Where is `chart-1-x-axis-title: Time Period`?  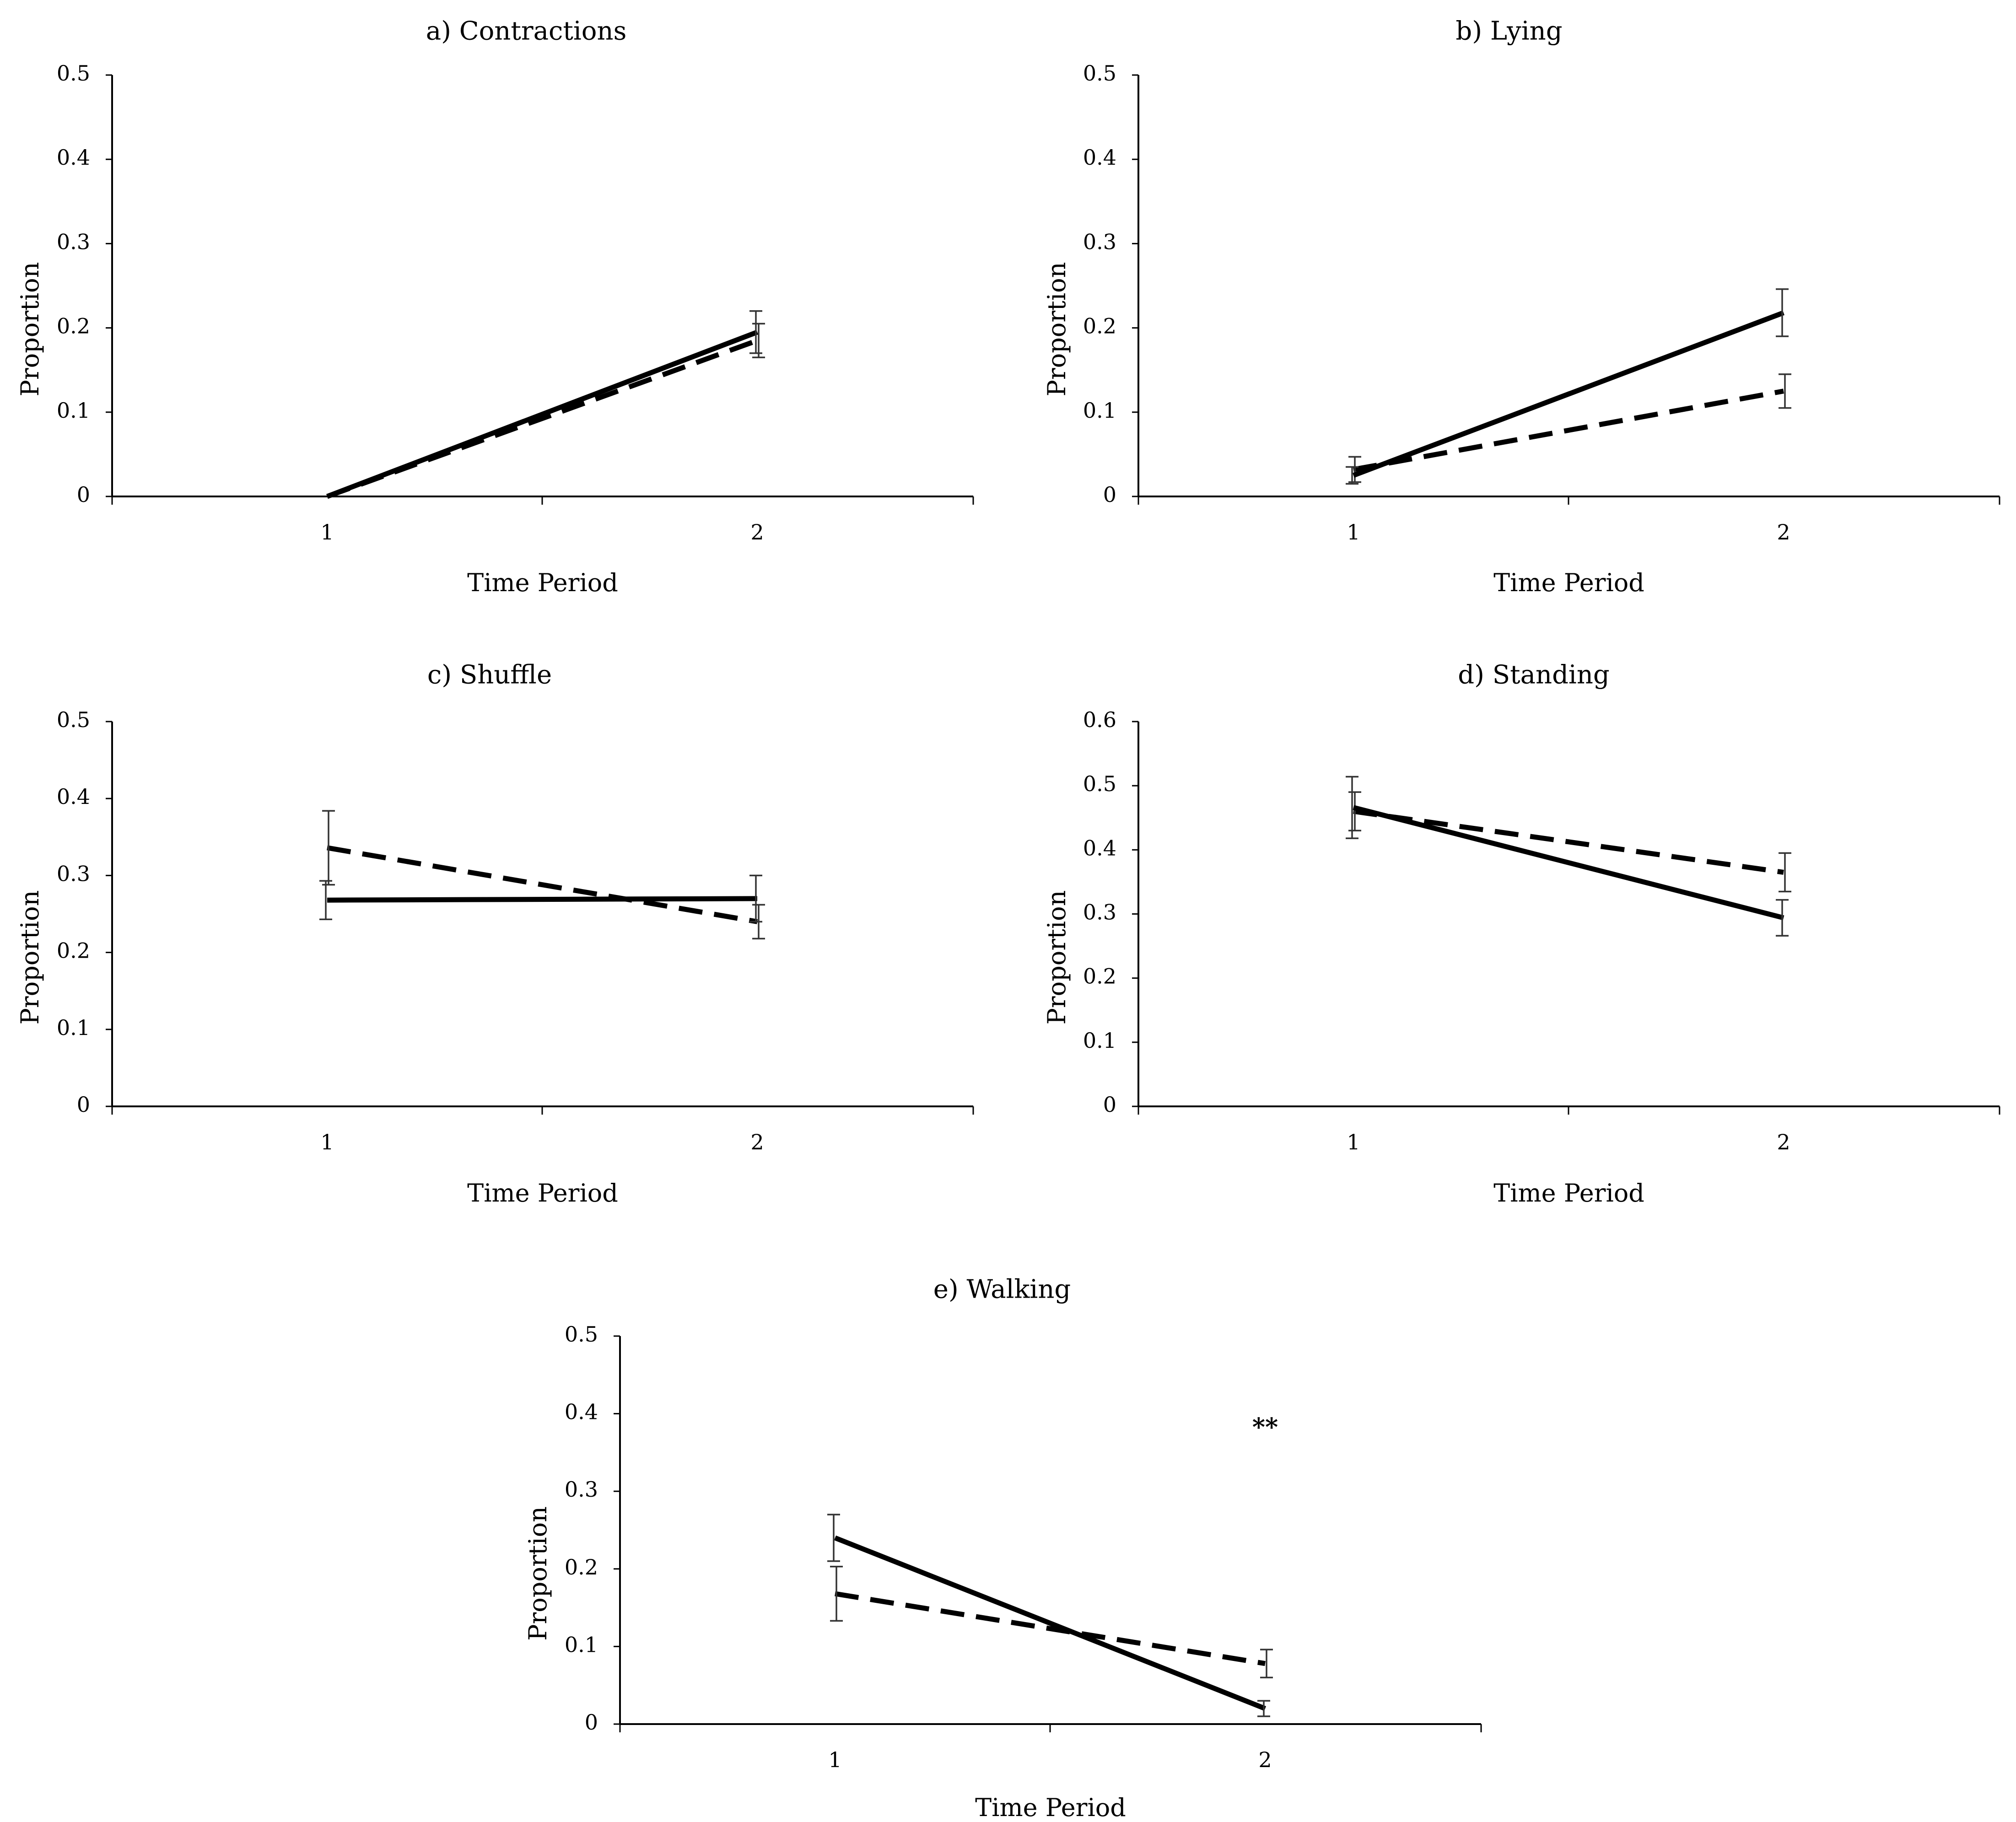 chart-1-x-axis-title: Time Period is located at coordinates (542, 582).